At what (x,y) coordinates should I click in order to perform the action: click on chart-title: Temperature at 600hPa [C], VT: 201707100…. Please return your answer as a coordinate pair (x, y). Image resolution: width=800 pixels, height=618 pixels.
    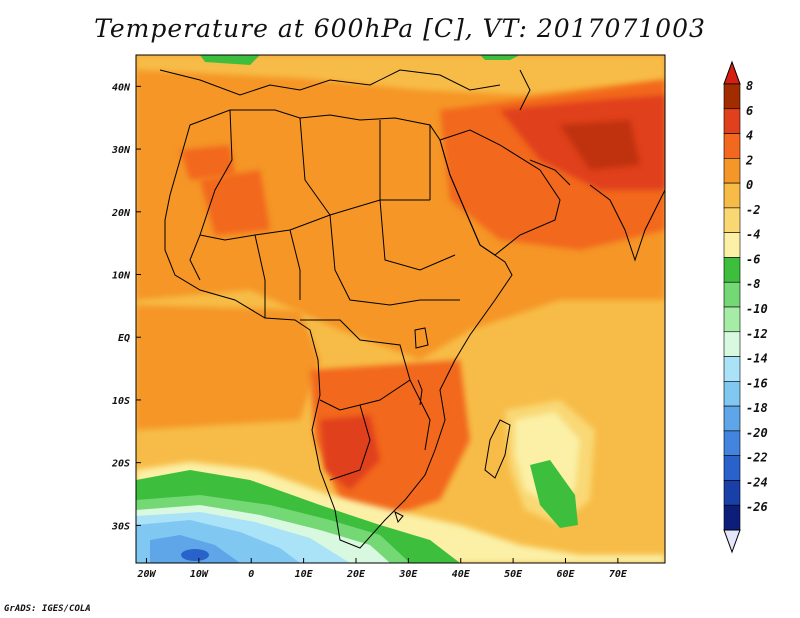
    Looking at the image, I should click on (400, 28).